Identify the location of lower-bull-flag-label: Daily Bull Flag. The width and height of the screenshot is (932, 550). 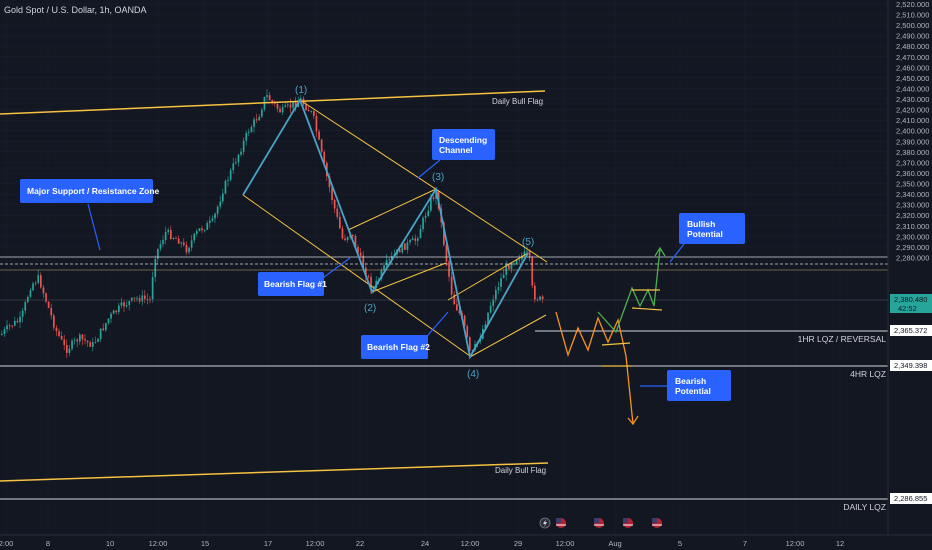
(520, 470).